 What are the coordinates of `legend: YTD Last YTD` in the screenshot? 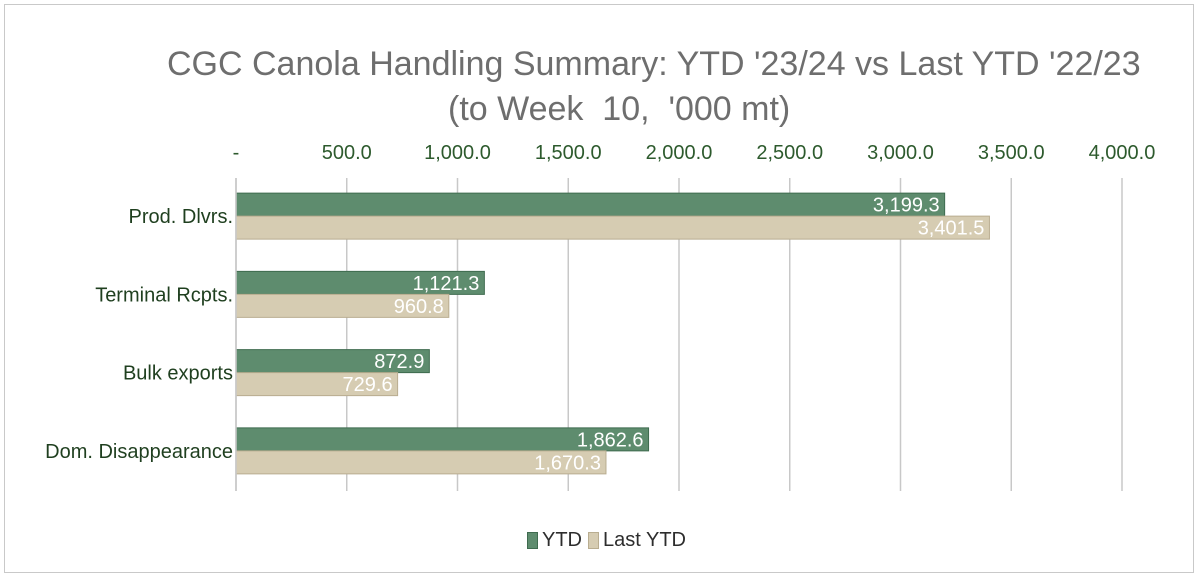 It's located at (609, 540).